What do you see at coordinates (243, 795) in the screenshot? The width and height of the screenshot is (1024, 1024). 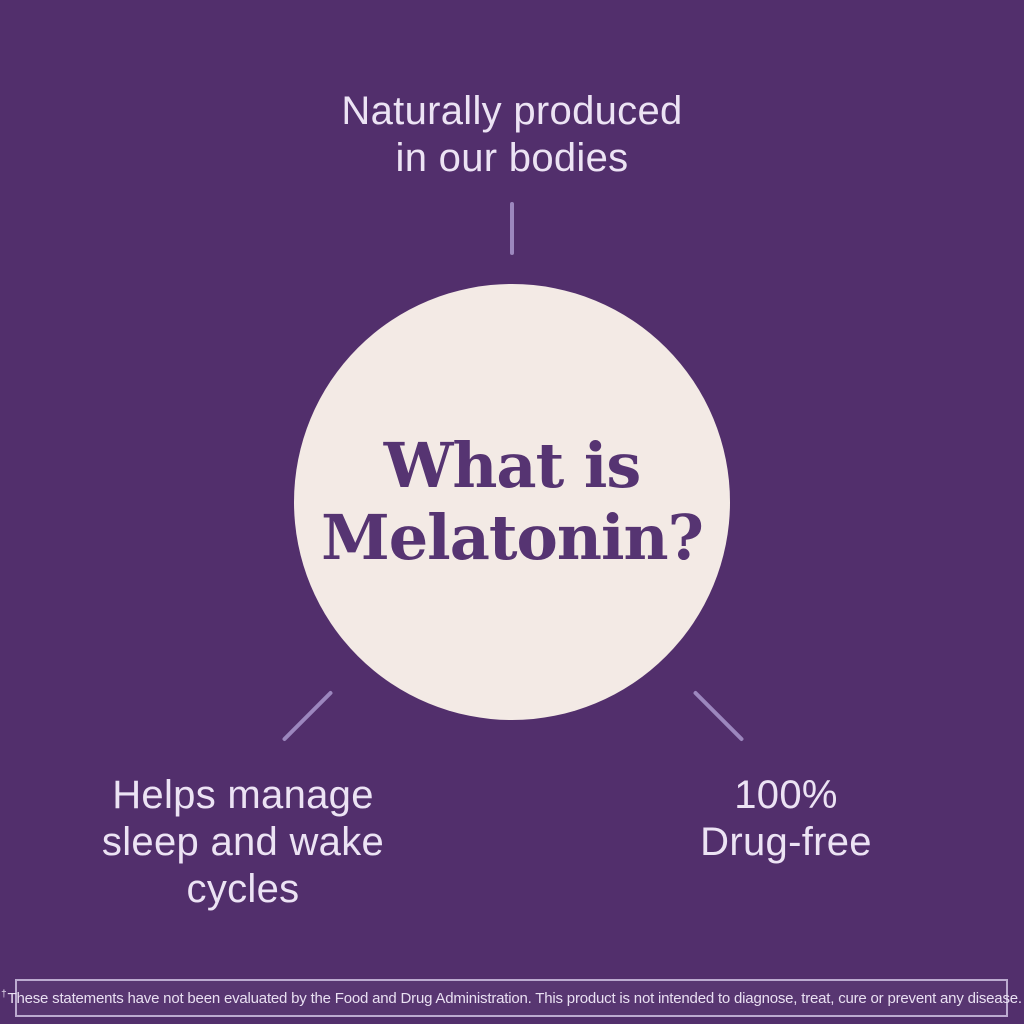 I see `callout-bottom-left-line1: Helps manage` at bounding box center [243, 795].